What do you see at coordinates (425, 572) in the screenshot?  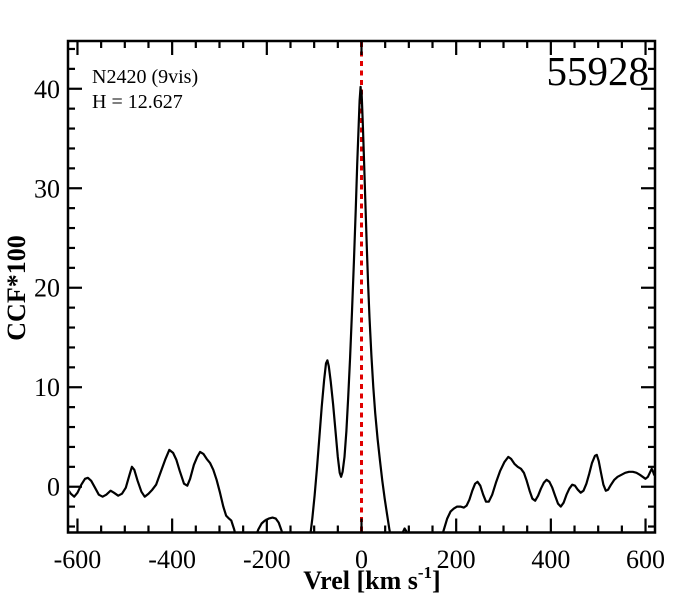 I see `x-axis-title-superscript: -1` at bounding box center [425, 572].